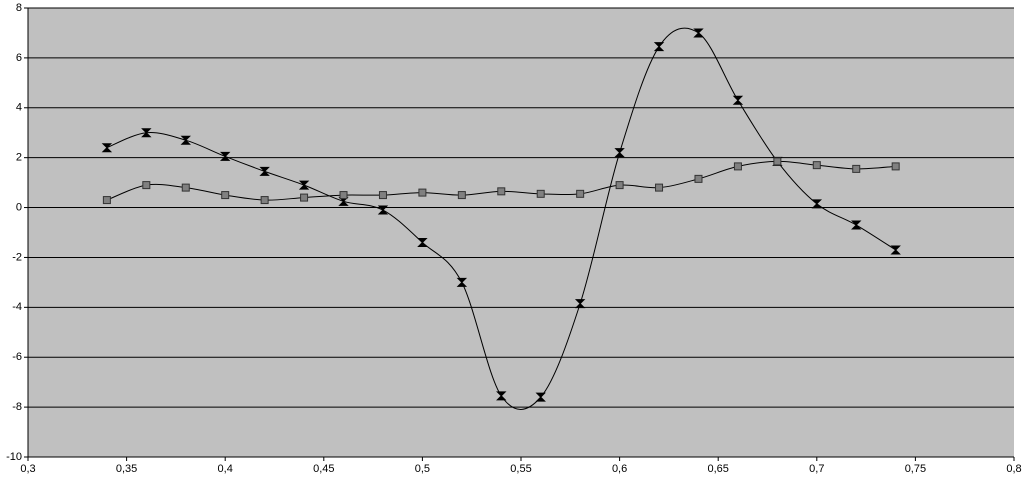  Describe the element at coordinates (1013, 469) in the screenshot. I see `x-tick-label: 0,8` at that location.